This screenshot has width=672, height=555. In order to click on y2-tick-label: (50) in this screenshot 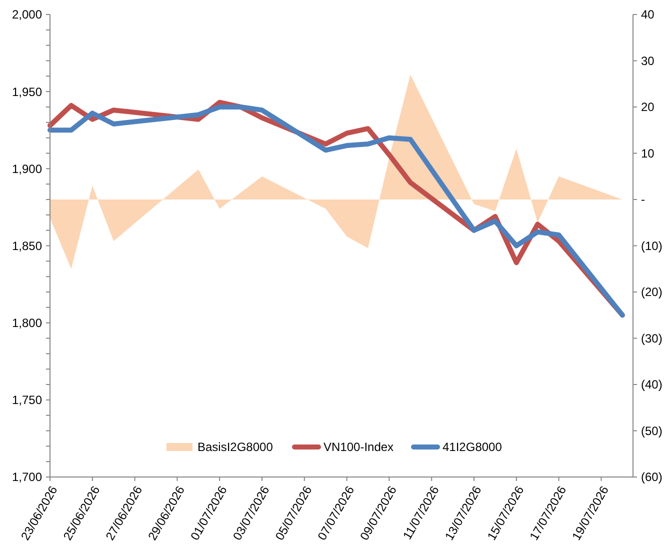, I will do `click(651, 431)`.